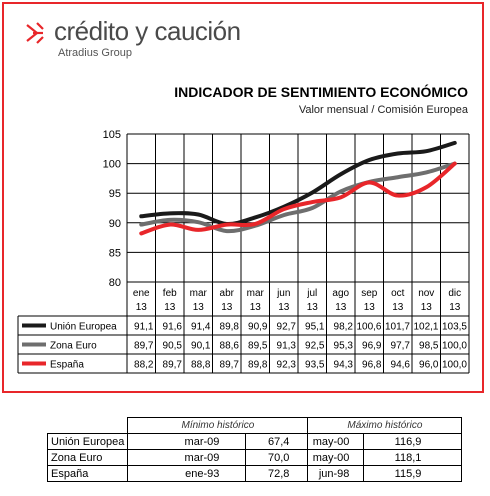  I want to click on max-header: Máximo histórico, so click(385, 425).